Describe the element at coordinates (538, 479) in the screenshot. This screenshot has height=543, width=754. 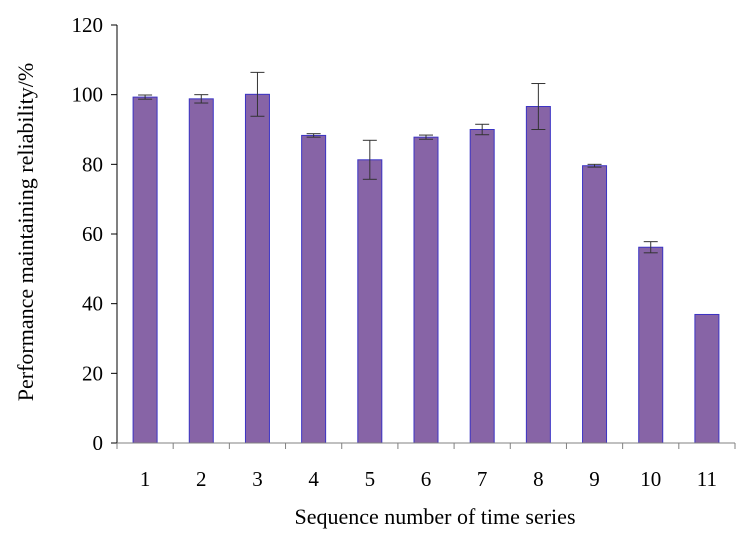
I see `x-tick-label: 8` at that location.